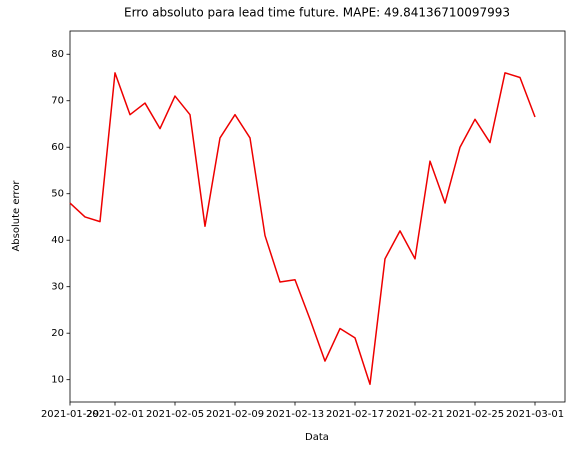 The image size is (581, 455). Describe the element at coordinates (57, 333) in the screenshot. I see `y-tick-label: 20` at that location.